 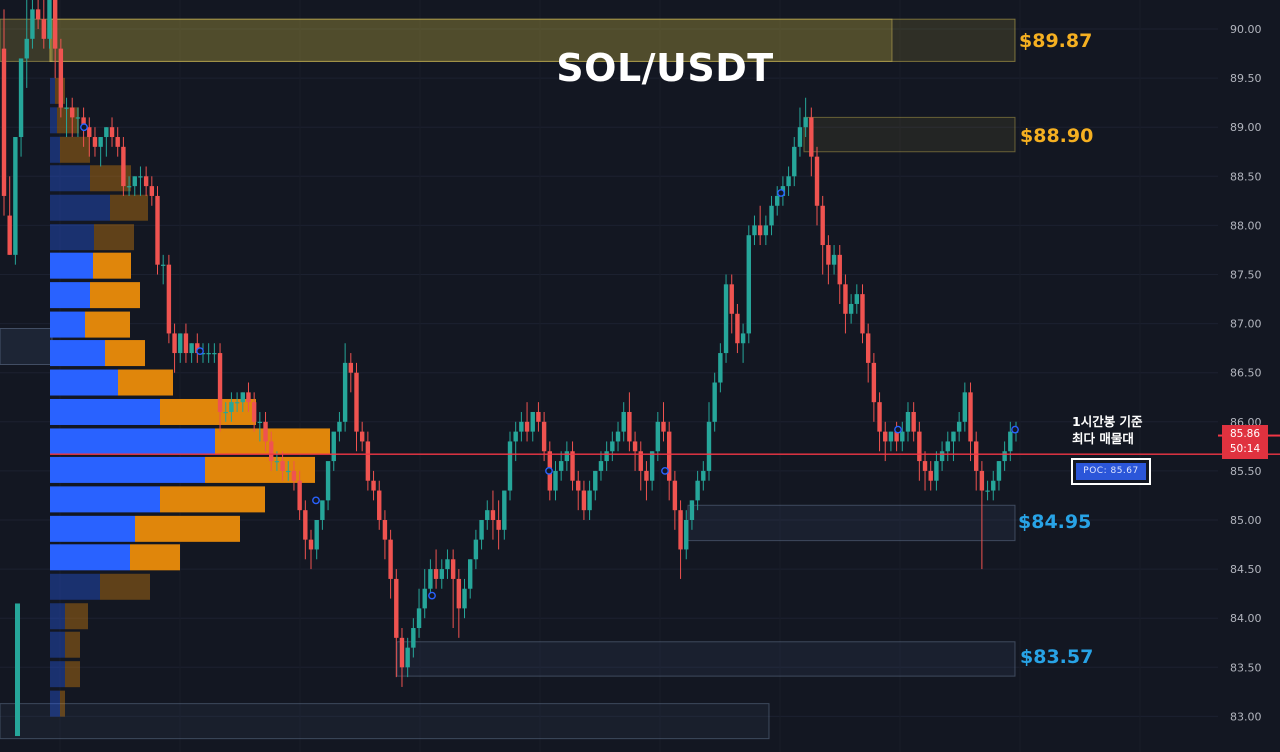 What do you see at coordinates (1245, 442) in the screenshot?
I see `last-price-tag: 85.86 50:14` at bounding box center [1245, 442].